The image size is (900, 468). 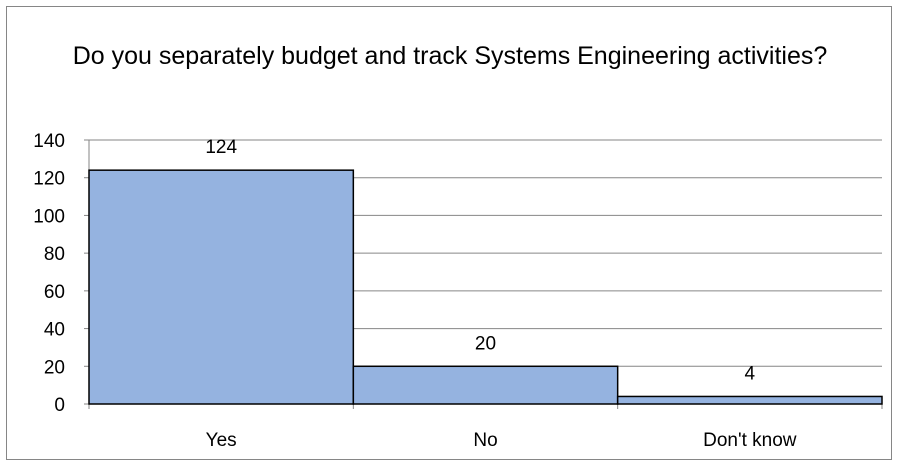 I want to click on y-tick-label: 40, so click(x=54, y=330).